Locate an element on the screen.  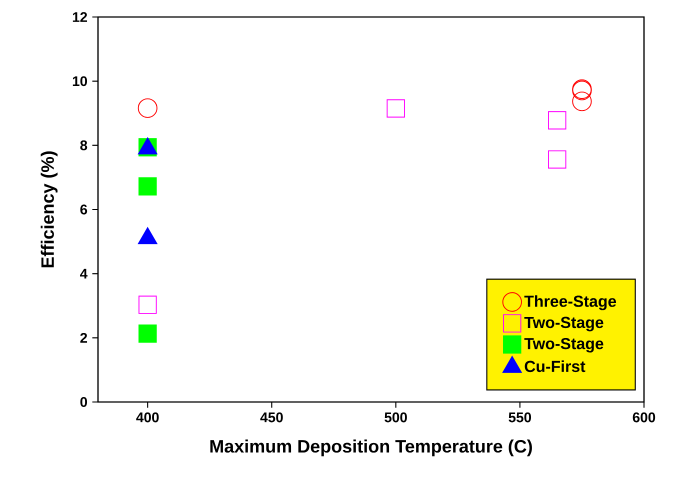
y-tick-label: 2 is located at coordinates (84, 337).